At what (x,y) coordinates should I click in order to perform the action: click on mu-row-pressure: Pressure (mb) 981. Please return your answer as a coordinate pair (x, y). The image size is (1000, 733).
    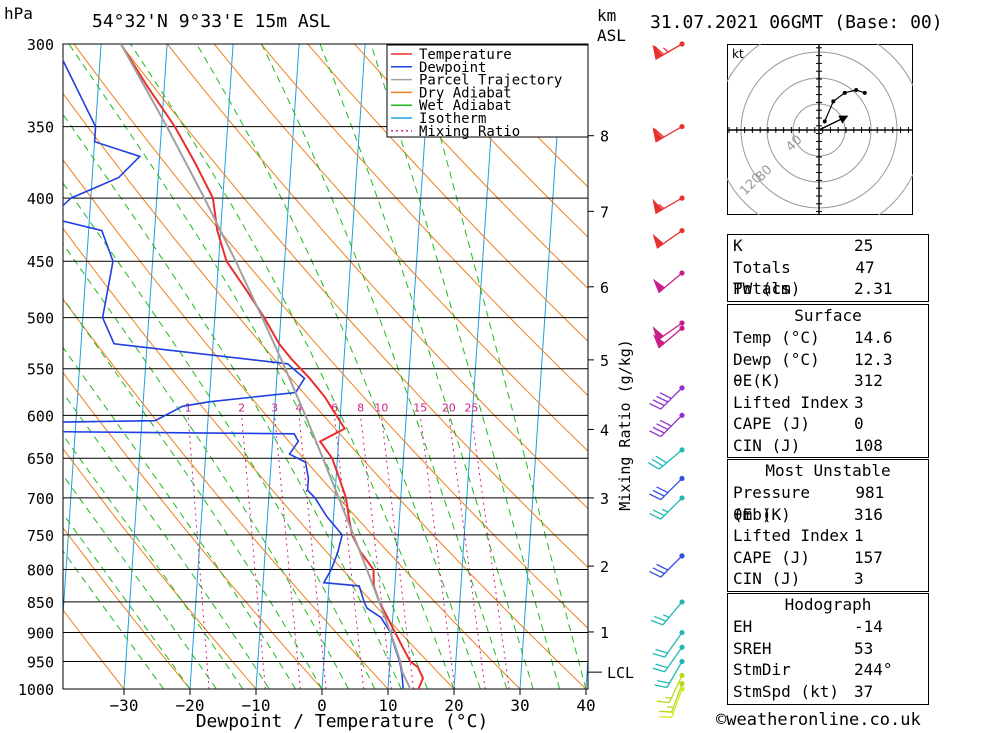
    Looking at the image, I should click on (809, 503).